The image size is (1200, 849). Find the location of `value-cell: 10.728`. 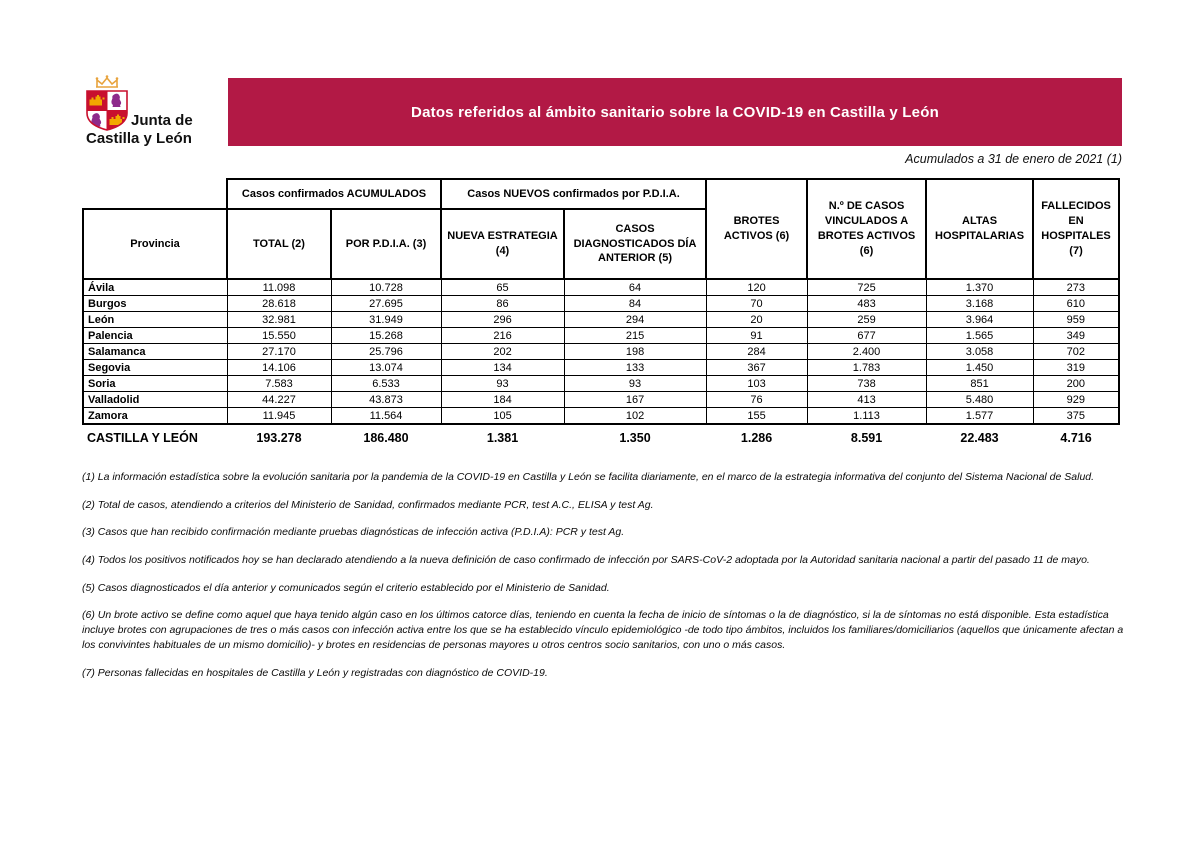

value-cell: 10.728 is located at coordinates (386, 287).